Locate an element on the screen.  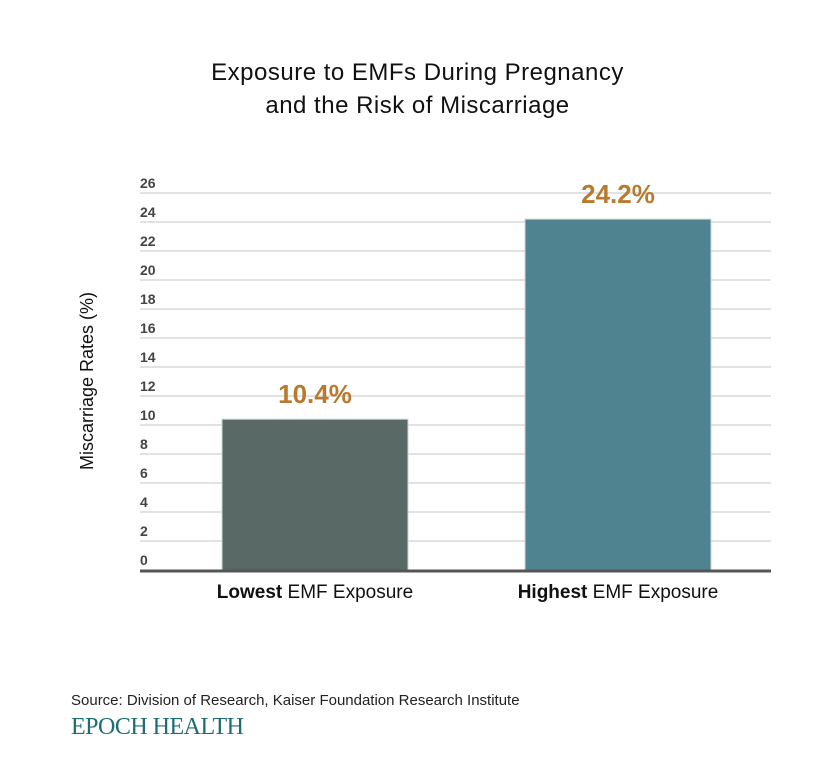
y-tick-label: 12 is located at coordinates (148, 386).